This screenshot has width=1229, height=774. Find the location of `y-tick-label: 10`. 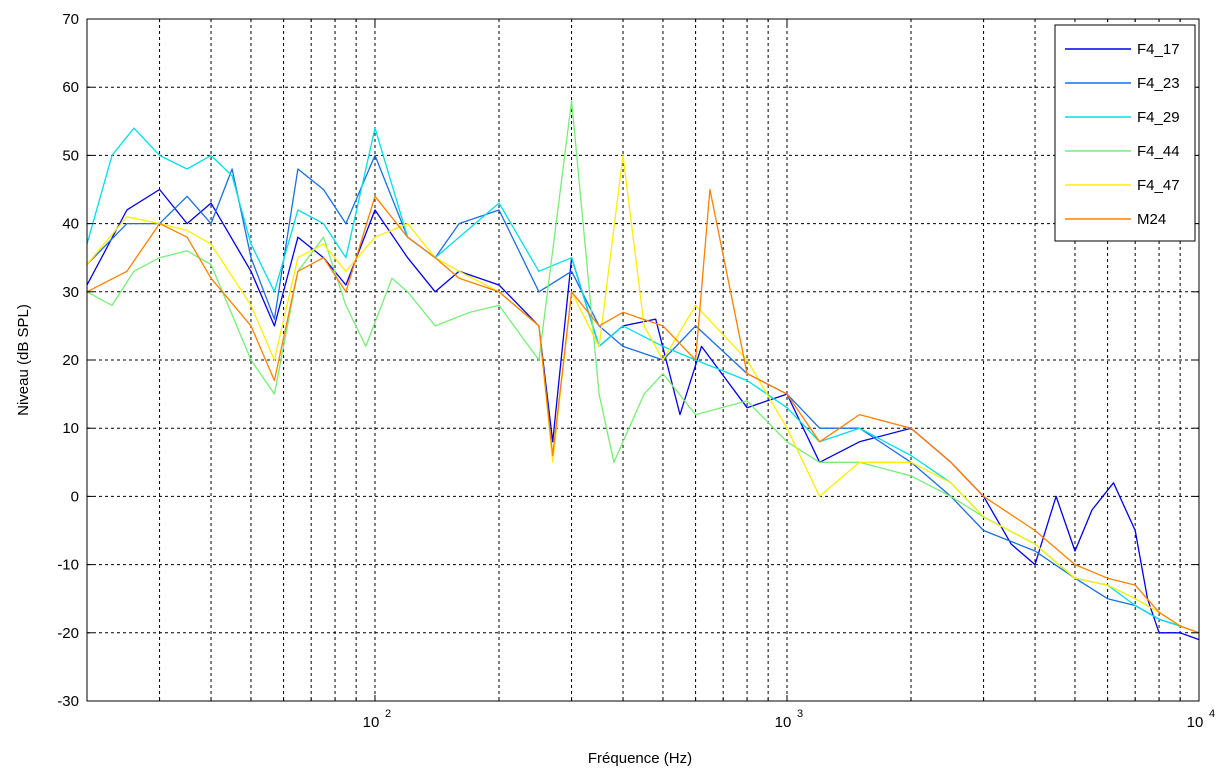

y-tick-label: 10 is located at coordinates (70, 428).